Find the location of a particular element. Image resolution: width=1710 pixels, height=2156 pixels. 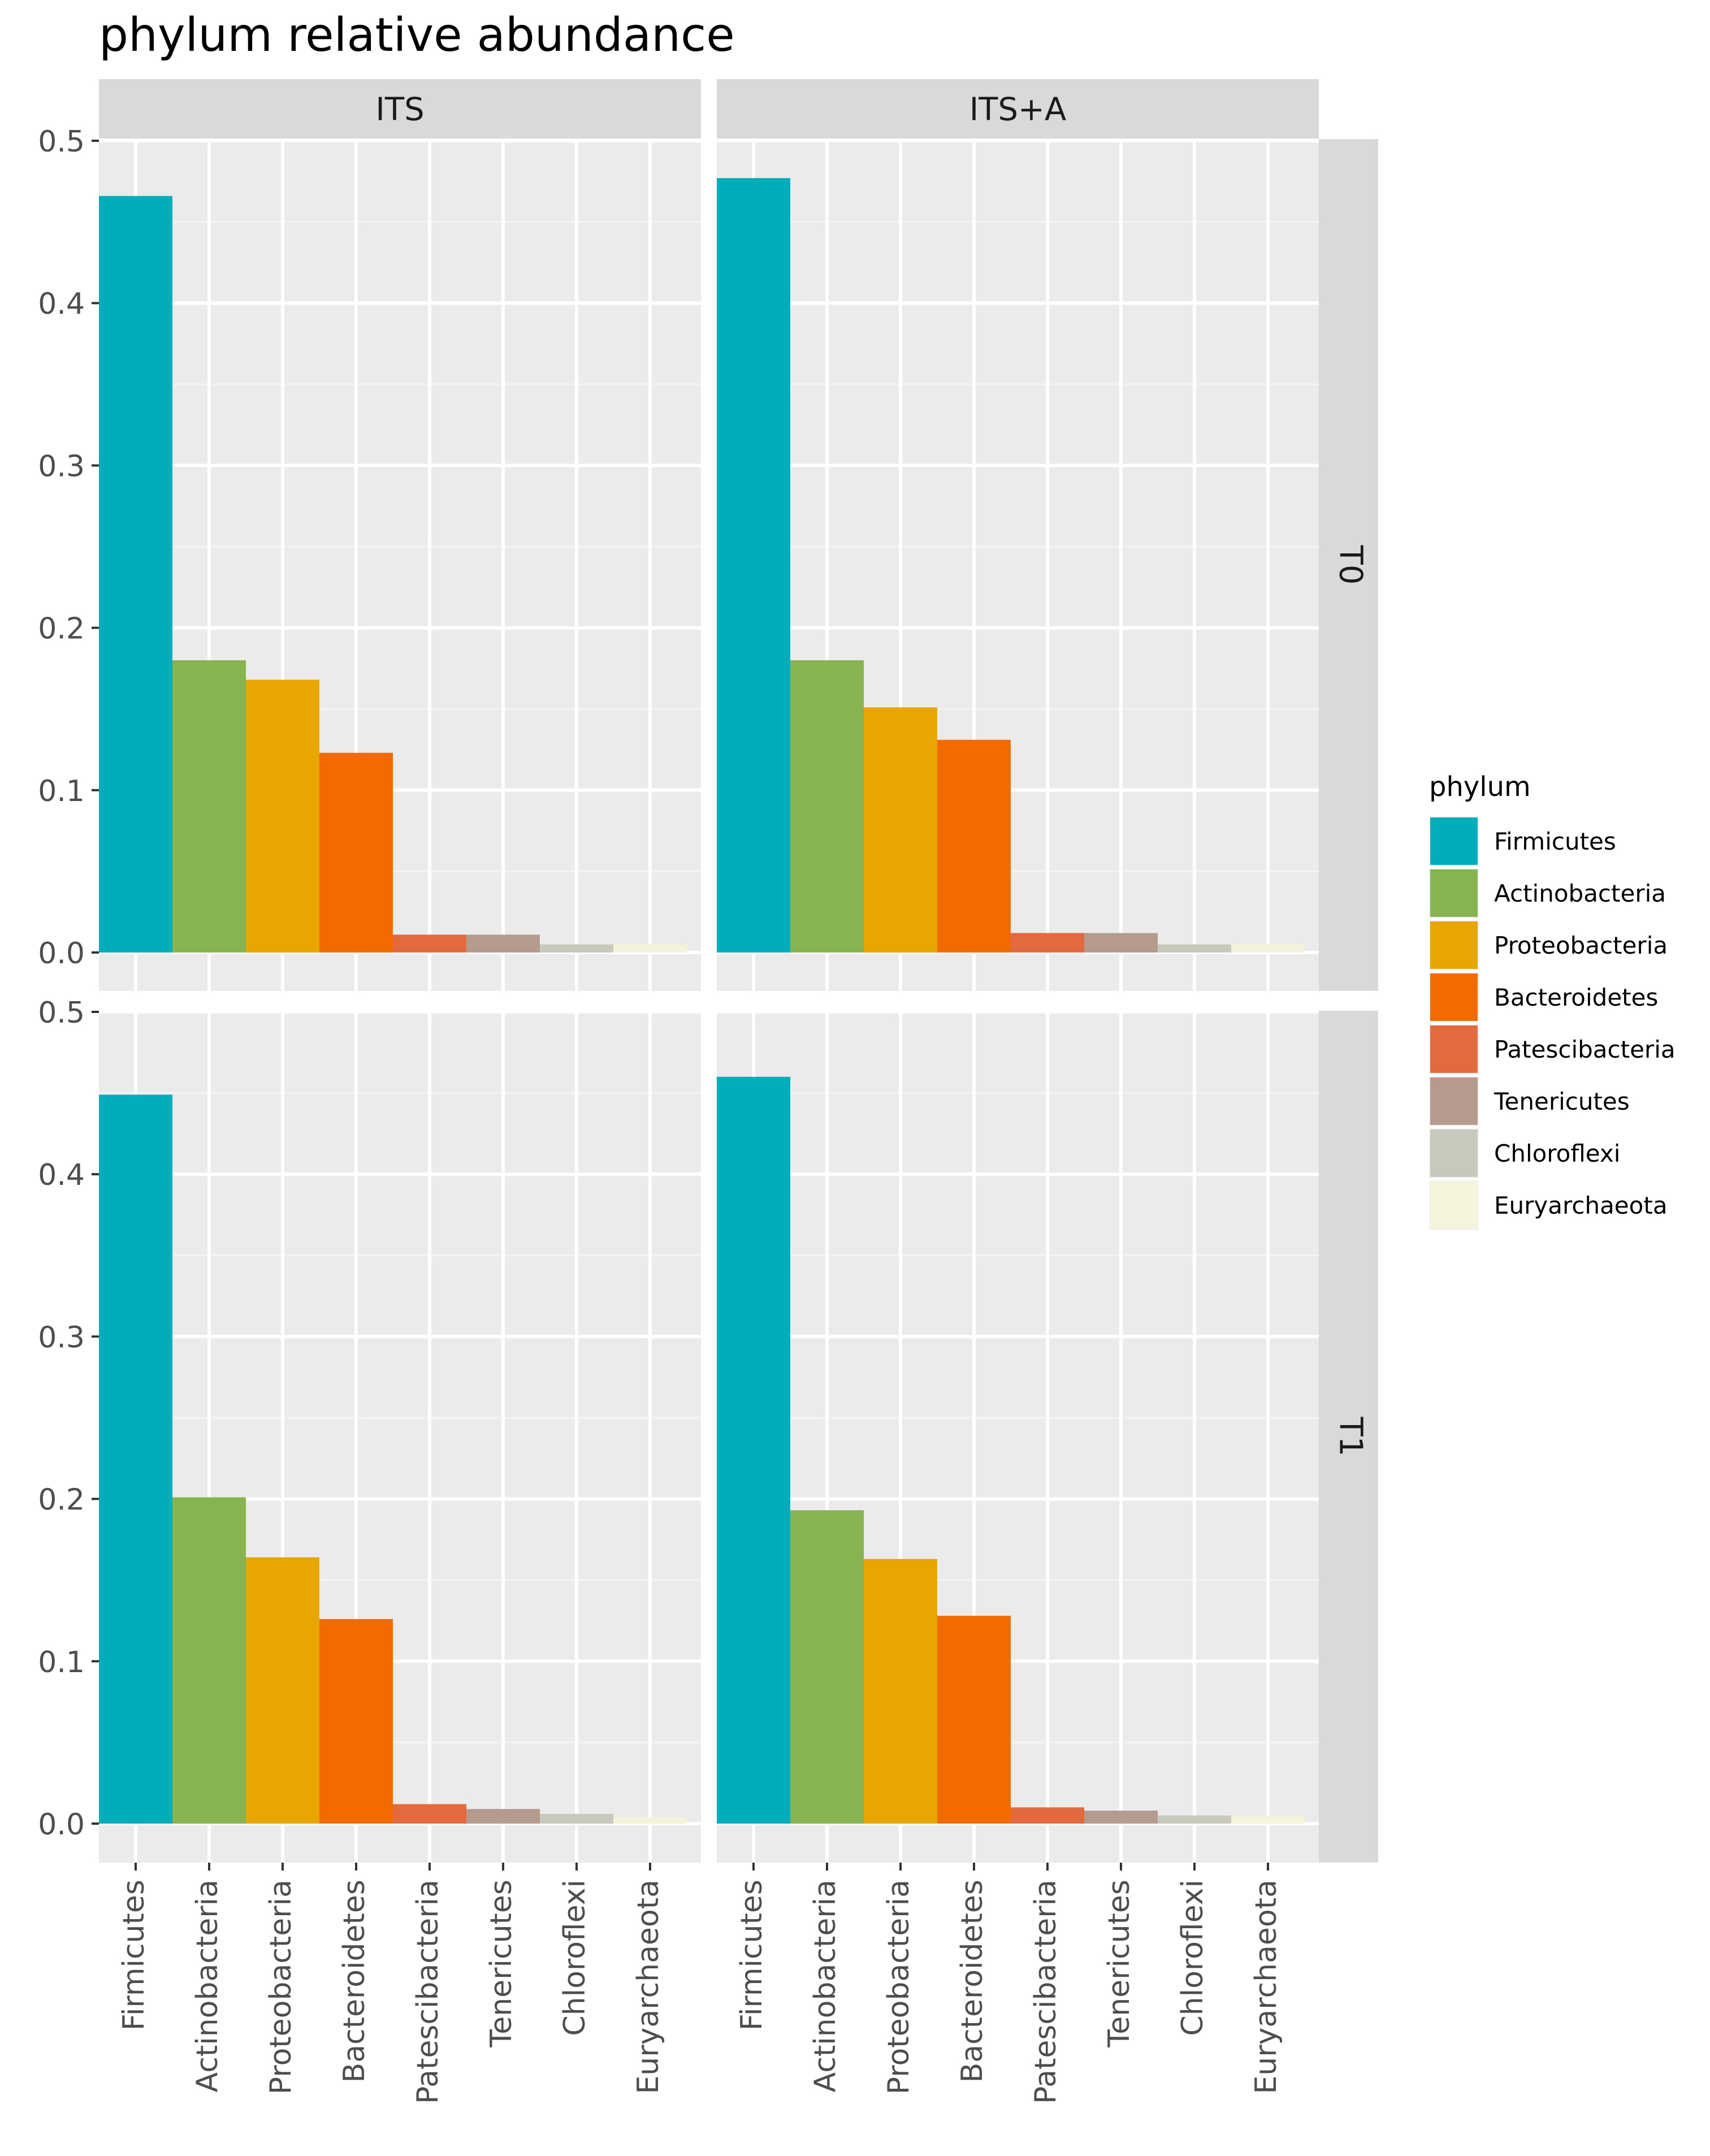

row-strip-label-0: T0 is located at coordinates (1351, 565).